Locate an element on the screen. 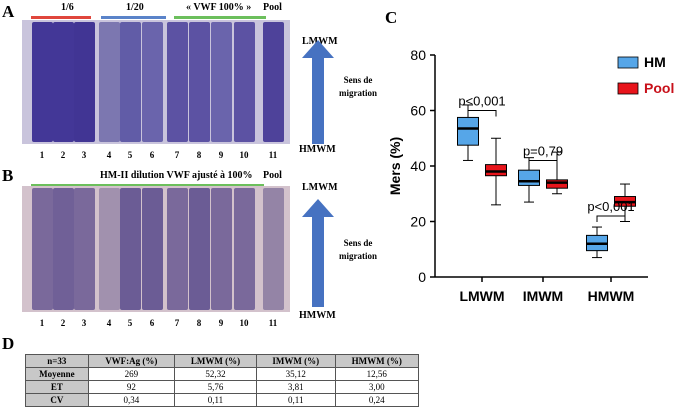  y-tick-label: 20 is located at coordinates (418, 222).